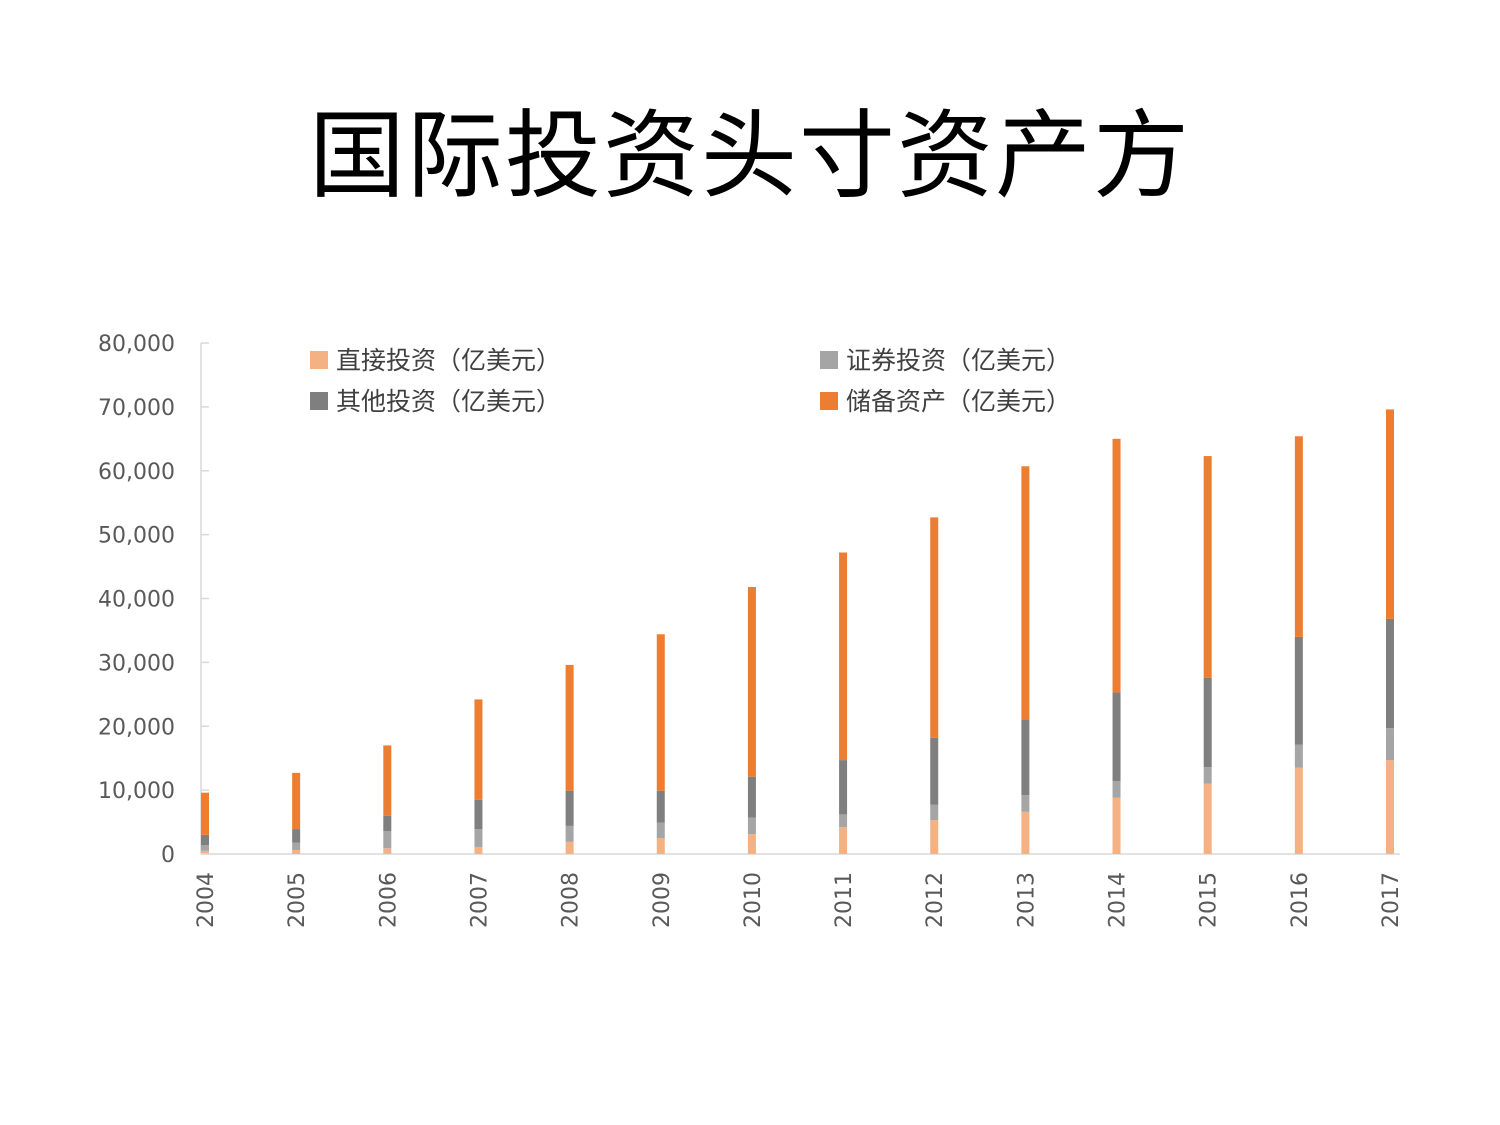  What do you see at coordinates (136, 472) in the screenshot?
I see `y-tick-label: 60,000` at bounding box center [136, 472].